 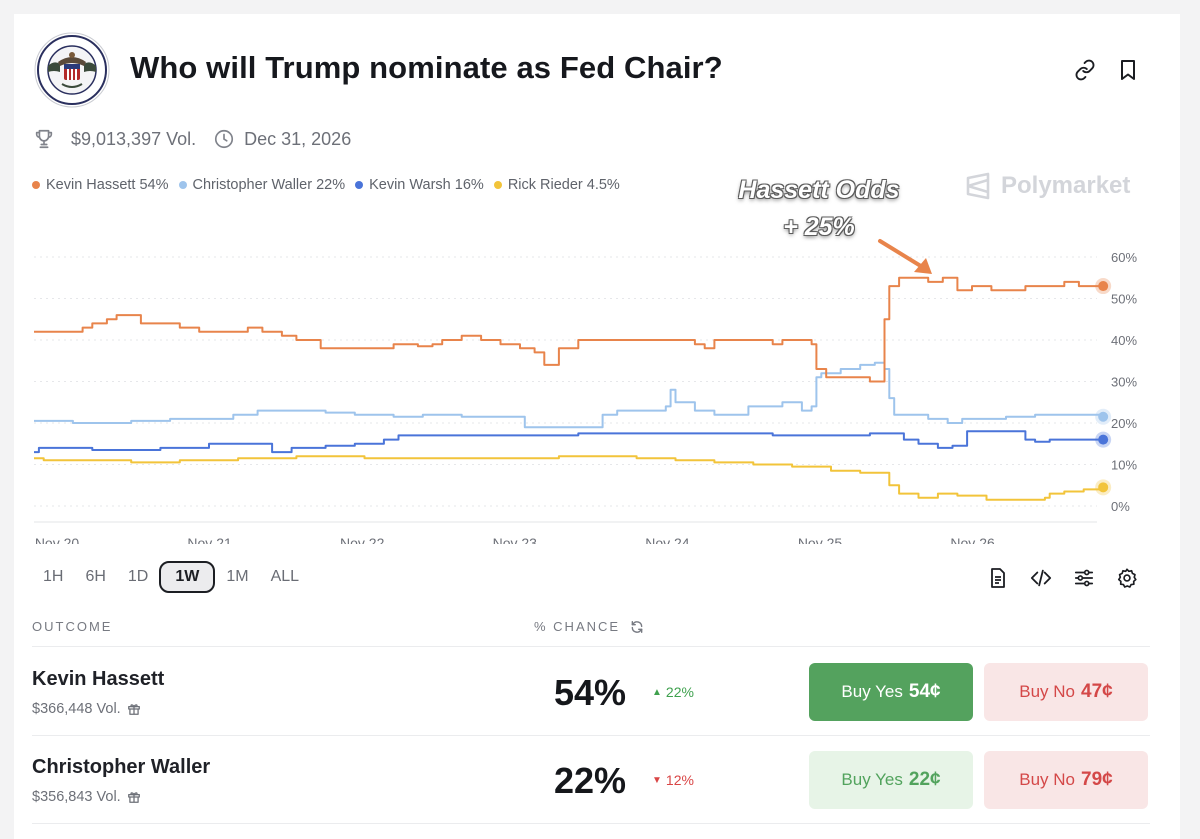 What do you see at coordinates (924, 779) in the screenshot?
I see `buy-yes-price: 22¢` at bounding box center [924, 779].